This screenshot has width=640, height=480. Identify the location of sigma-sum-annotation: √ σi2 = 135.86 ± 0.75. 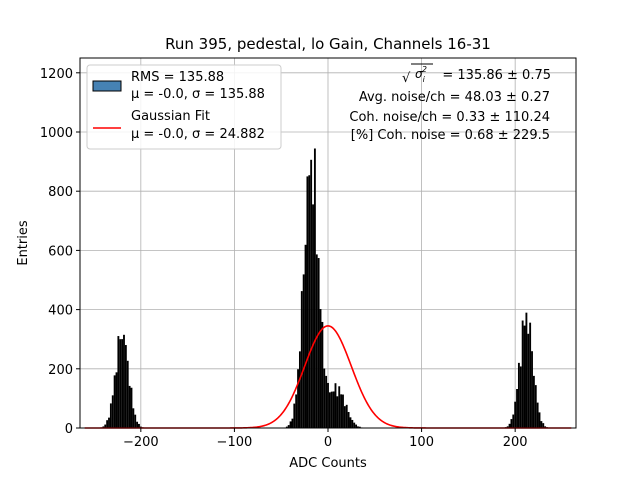
(476, 74).